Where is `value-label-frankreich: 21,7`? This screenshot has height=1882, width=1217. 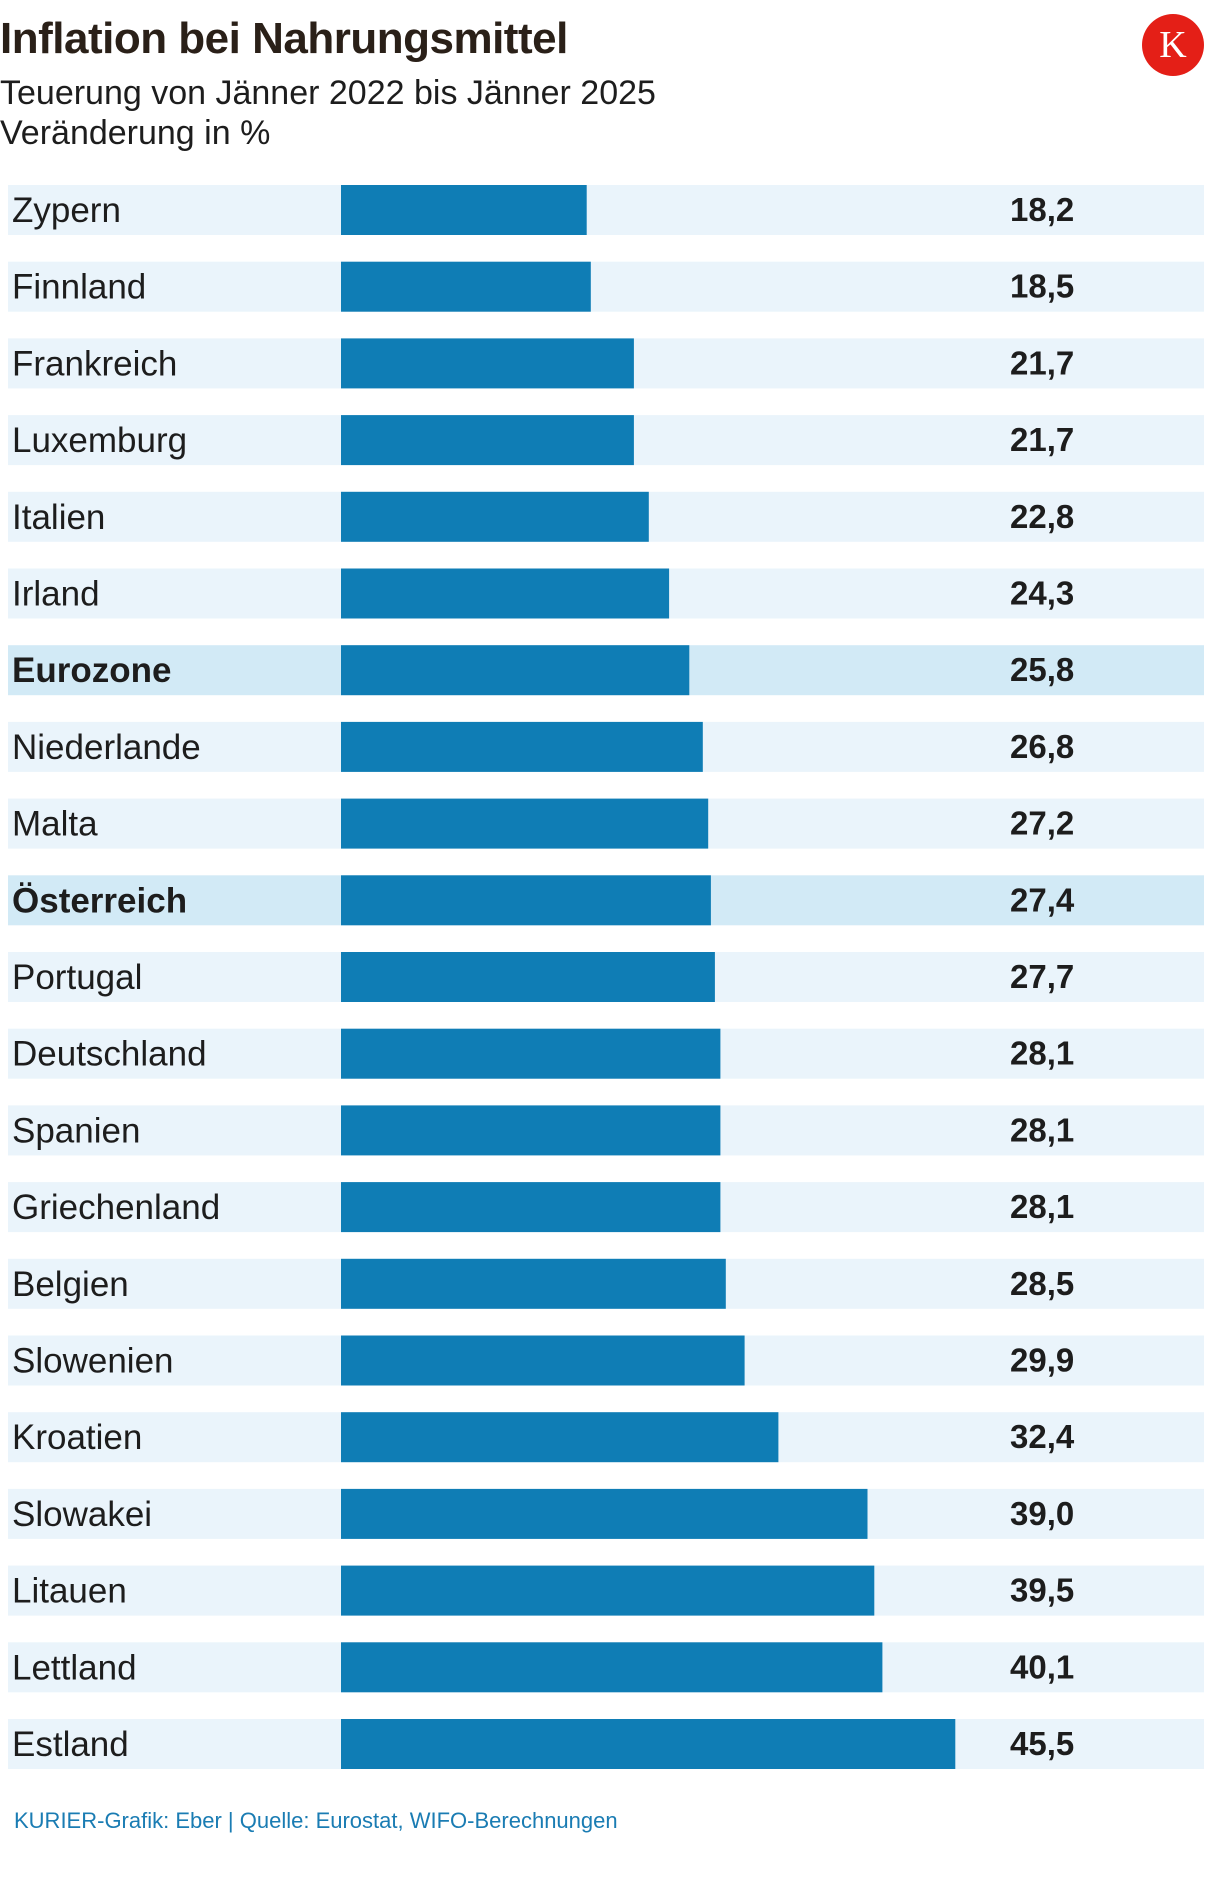 value-label-frankreich: 21,7 is located at coordinates (1042, 362).